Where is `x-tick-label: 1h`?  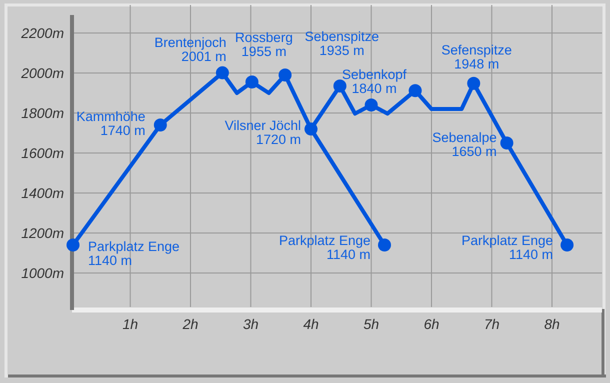 x-tick-label: 1h is located at coordinates (130, 324).